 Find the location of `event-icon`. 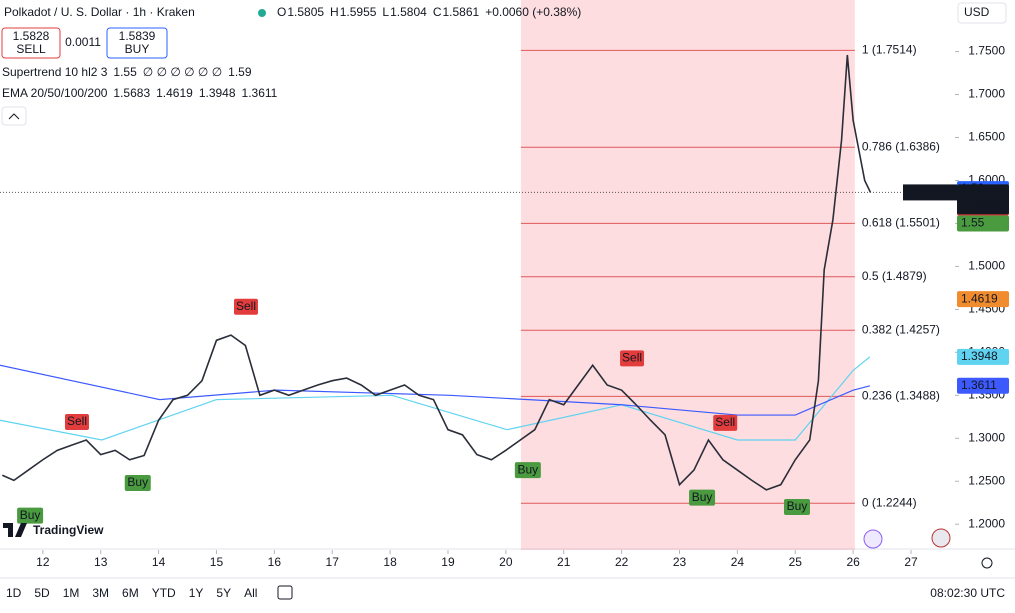

event-icon is located at coordinates (873, 539).